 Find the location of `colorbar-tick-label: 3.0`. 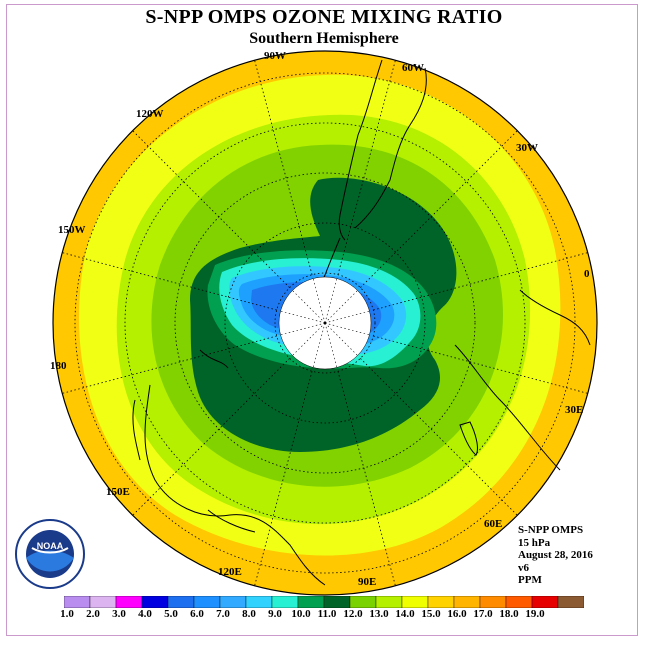

colorbar-tick-label: 3.0 is located at coordinates (119, 614).